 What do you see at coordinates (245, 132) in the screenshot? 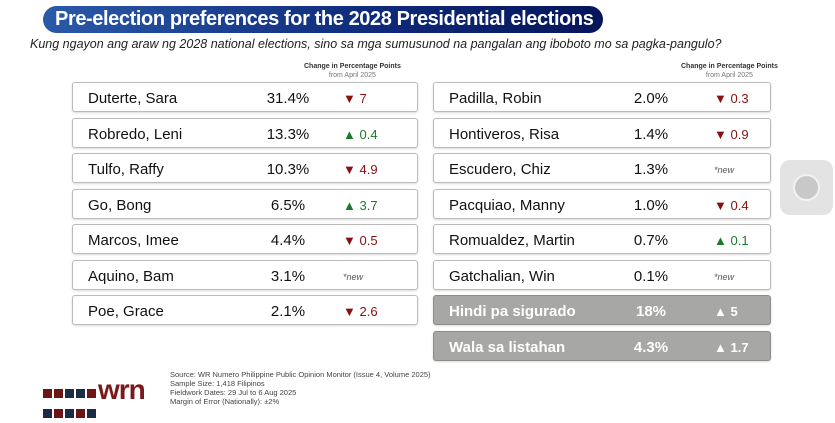
I see `candidate-row: Robredo, Leni 13.3% ▲ 0.4` at bounding box center [245, 132].